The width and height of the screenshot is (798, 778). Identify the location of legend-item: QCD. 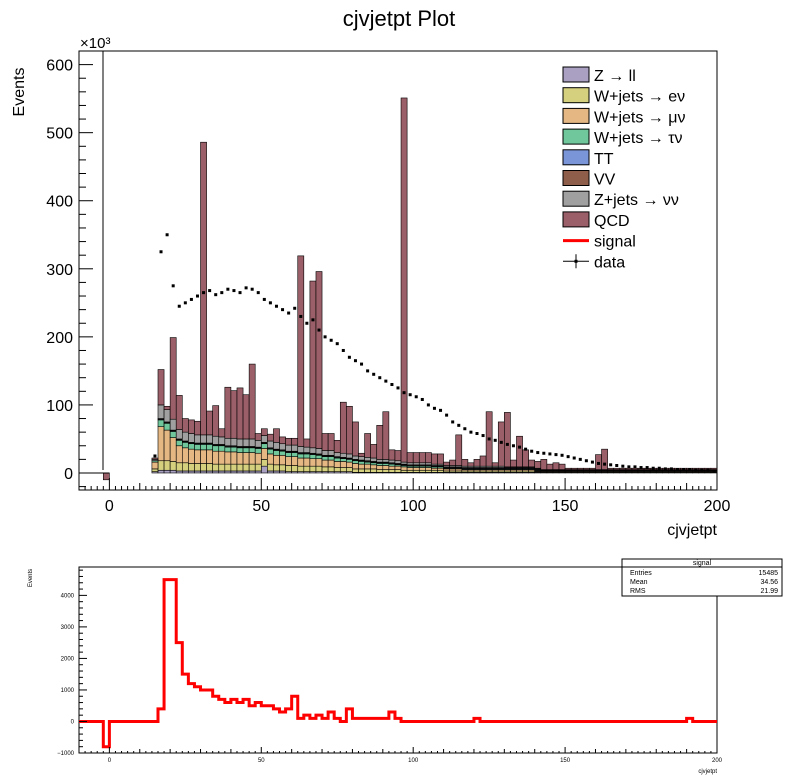
(596, 220).